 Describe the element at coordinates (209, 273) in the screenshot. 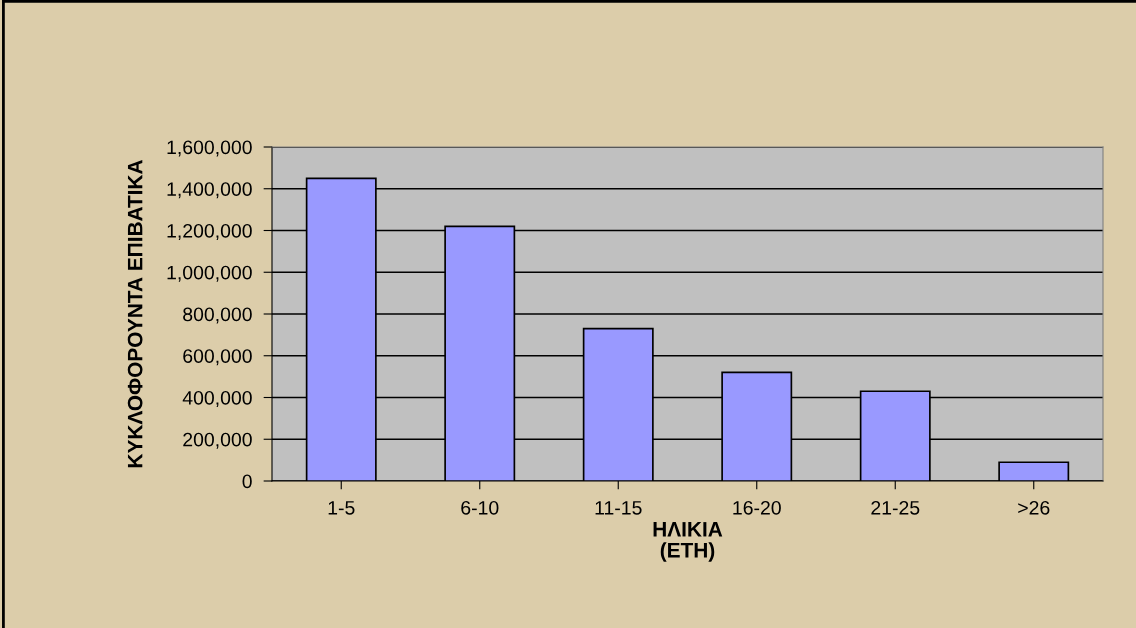

I see `y-tick-label: 1,000,000` at that location.